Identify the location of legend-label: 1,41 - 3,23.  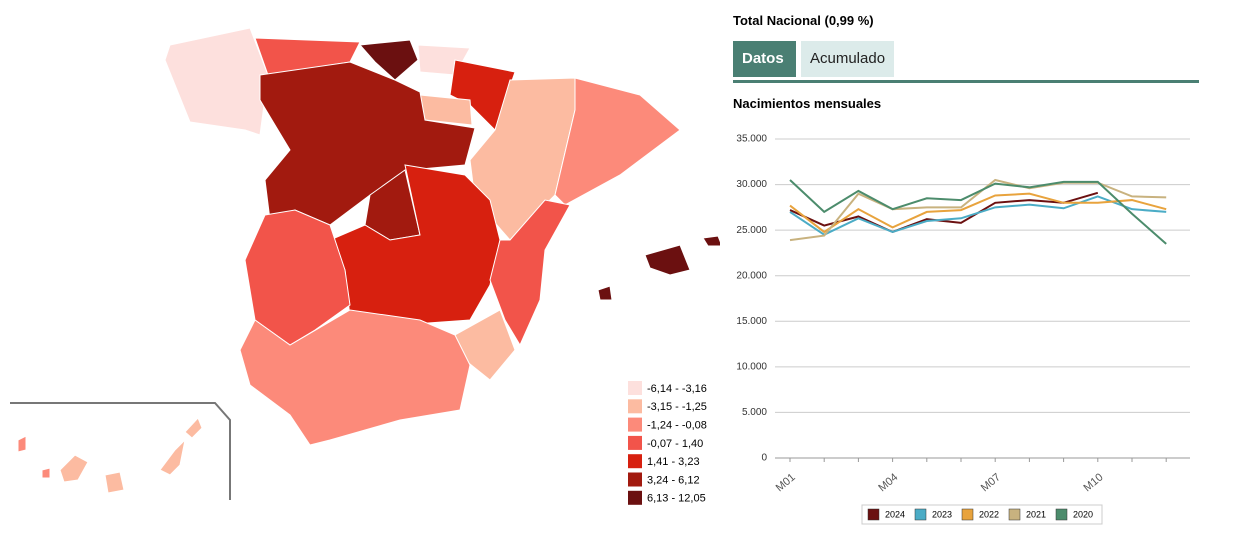
(673, 462).